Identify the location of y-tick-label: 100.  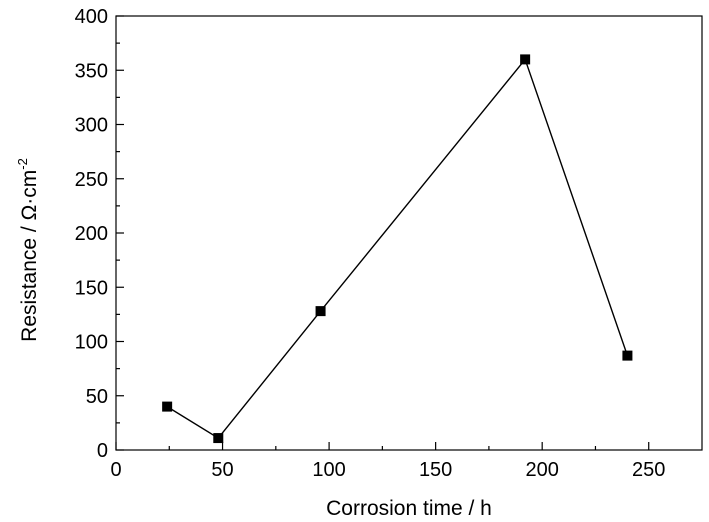
(91, 343).